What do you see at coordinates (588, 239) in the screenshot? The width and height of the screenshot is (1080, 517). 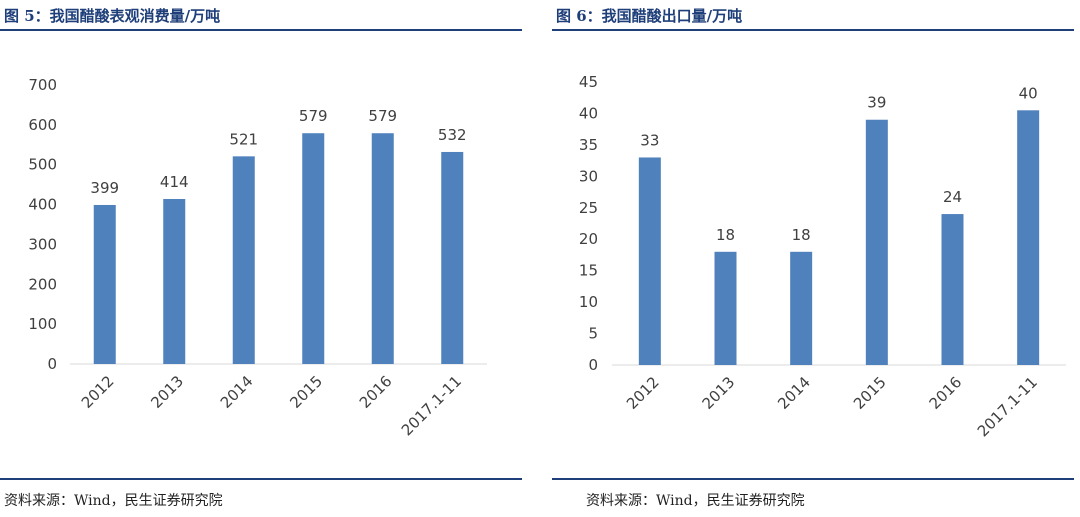 I see `y-tick-label: 20` at bounding box center [588, 239].